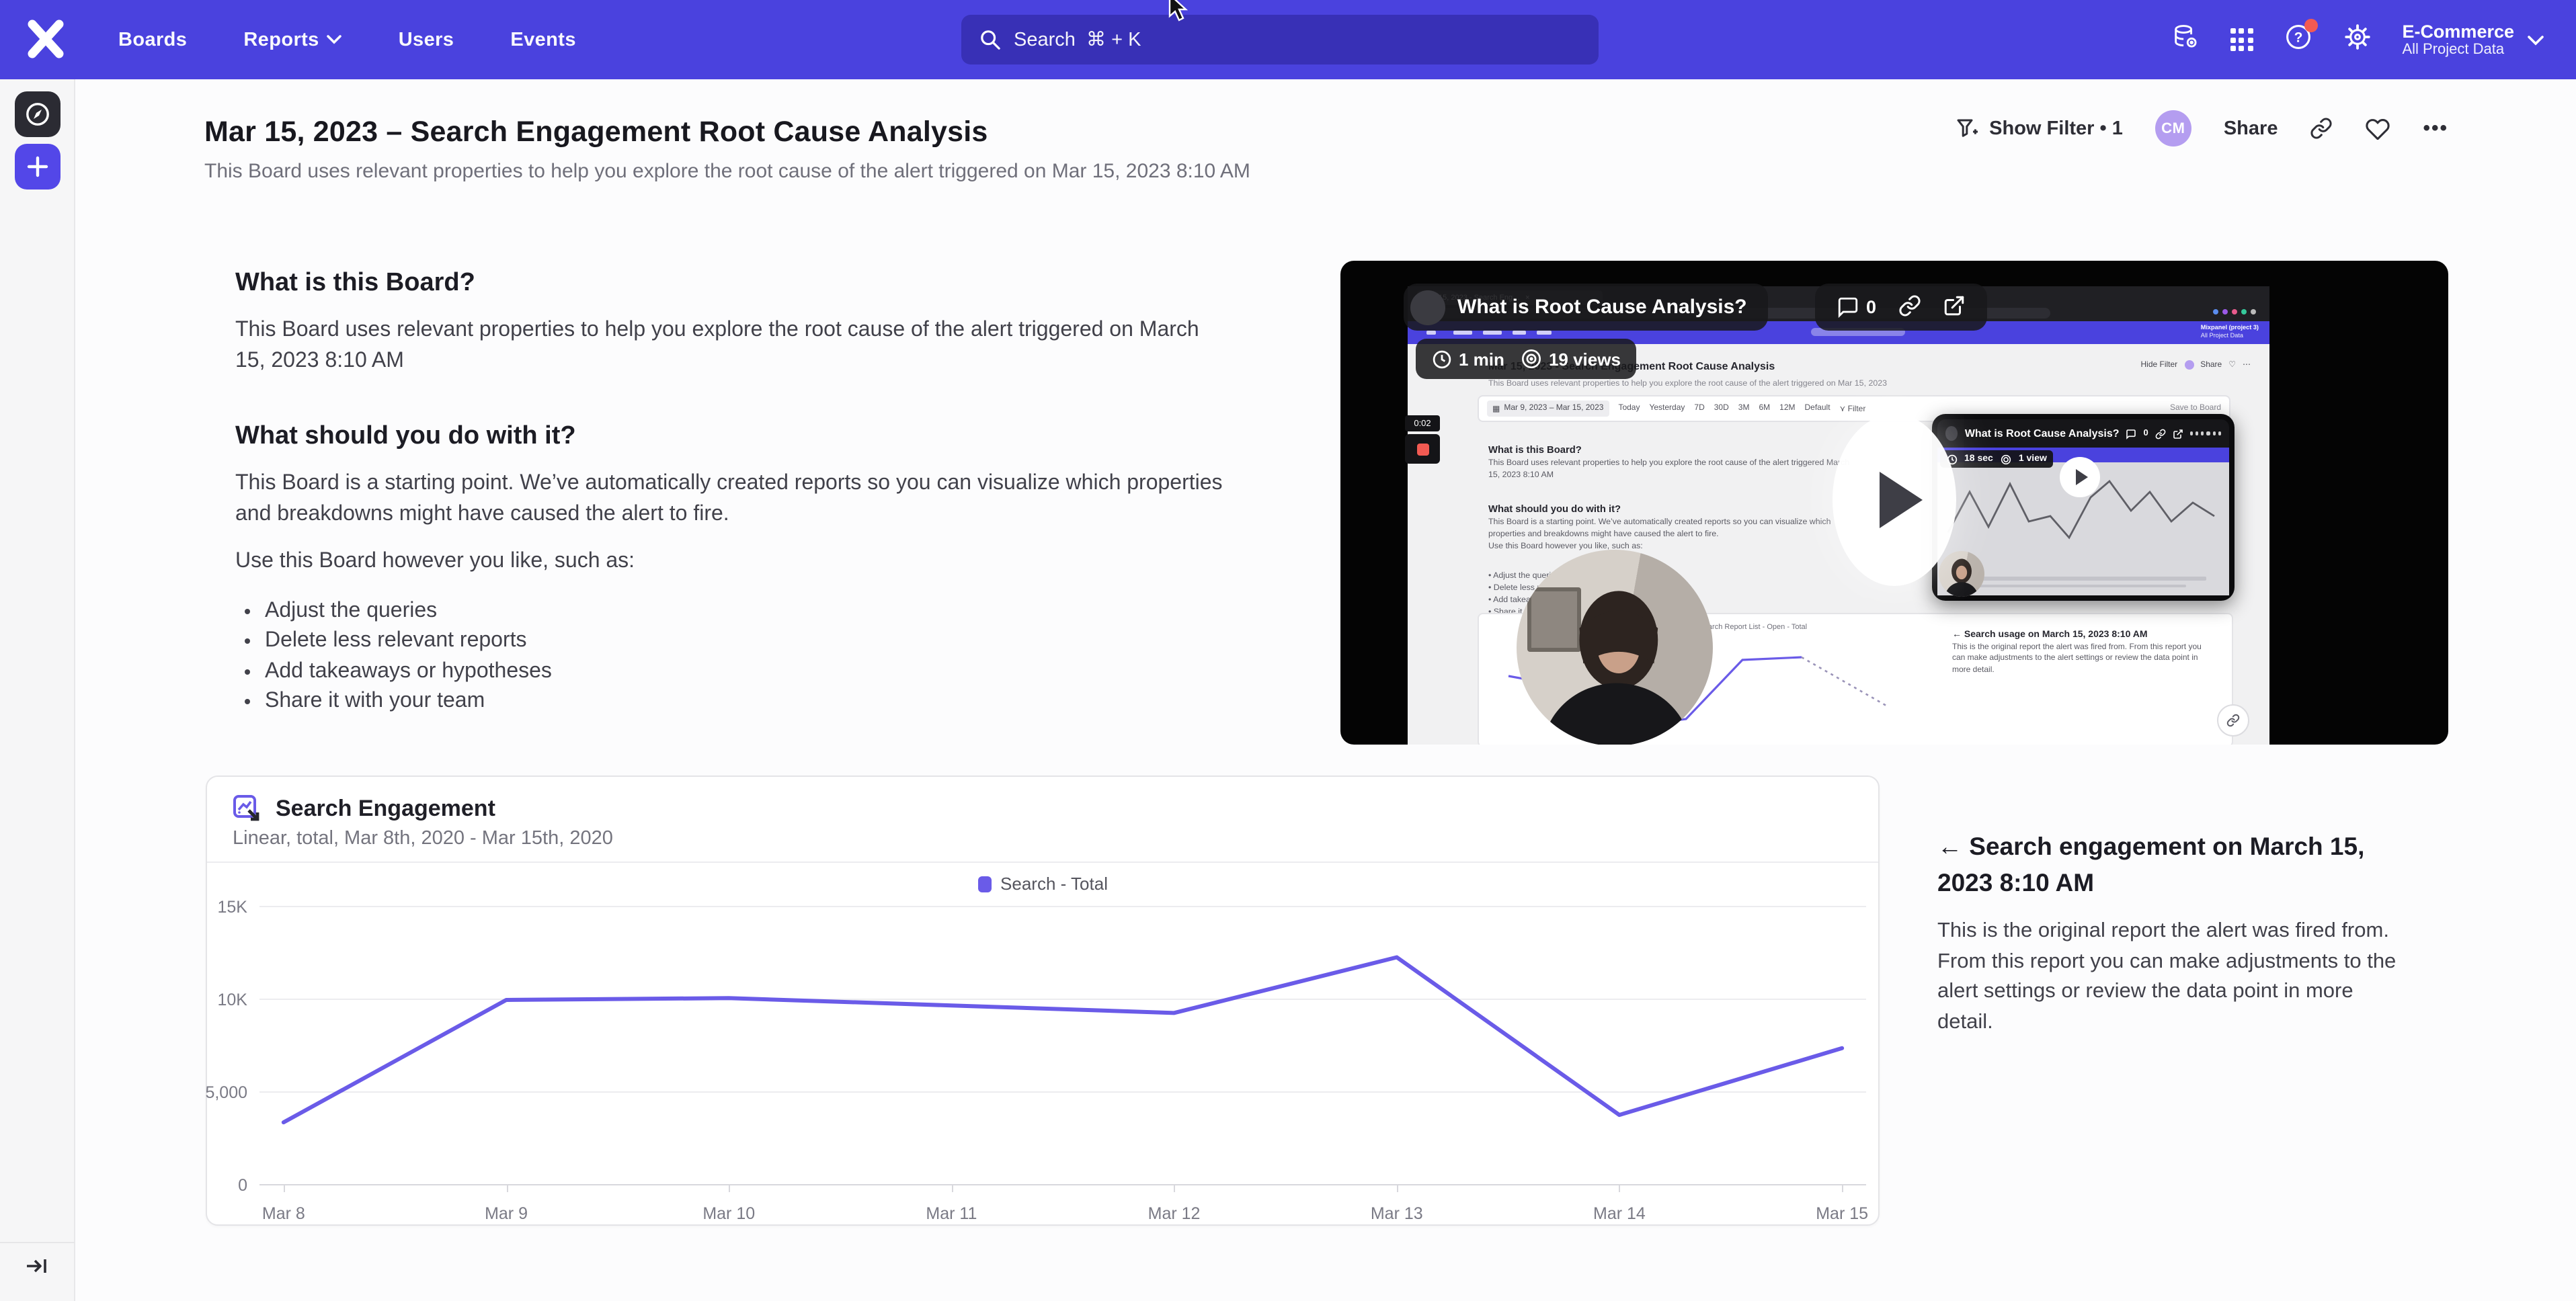 The image size is (2576, 1301). What do you see at coordinates (1280, 40) in the screenshot?
I see `search-input: Search ⌘ + K` at bounding box center [1280, 40].